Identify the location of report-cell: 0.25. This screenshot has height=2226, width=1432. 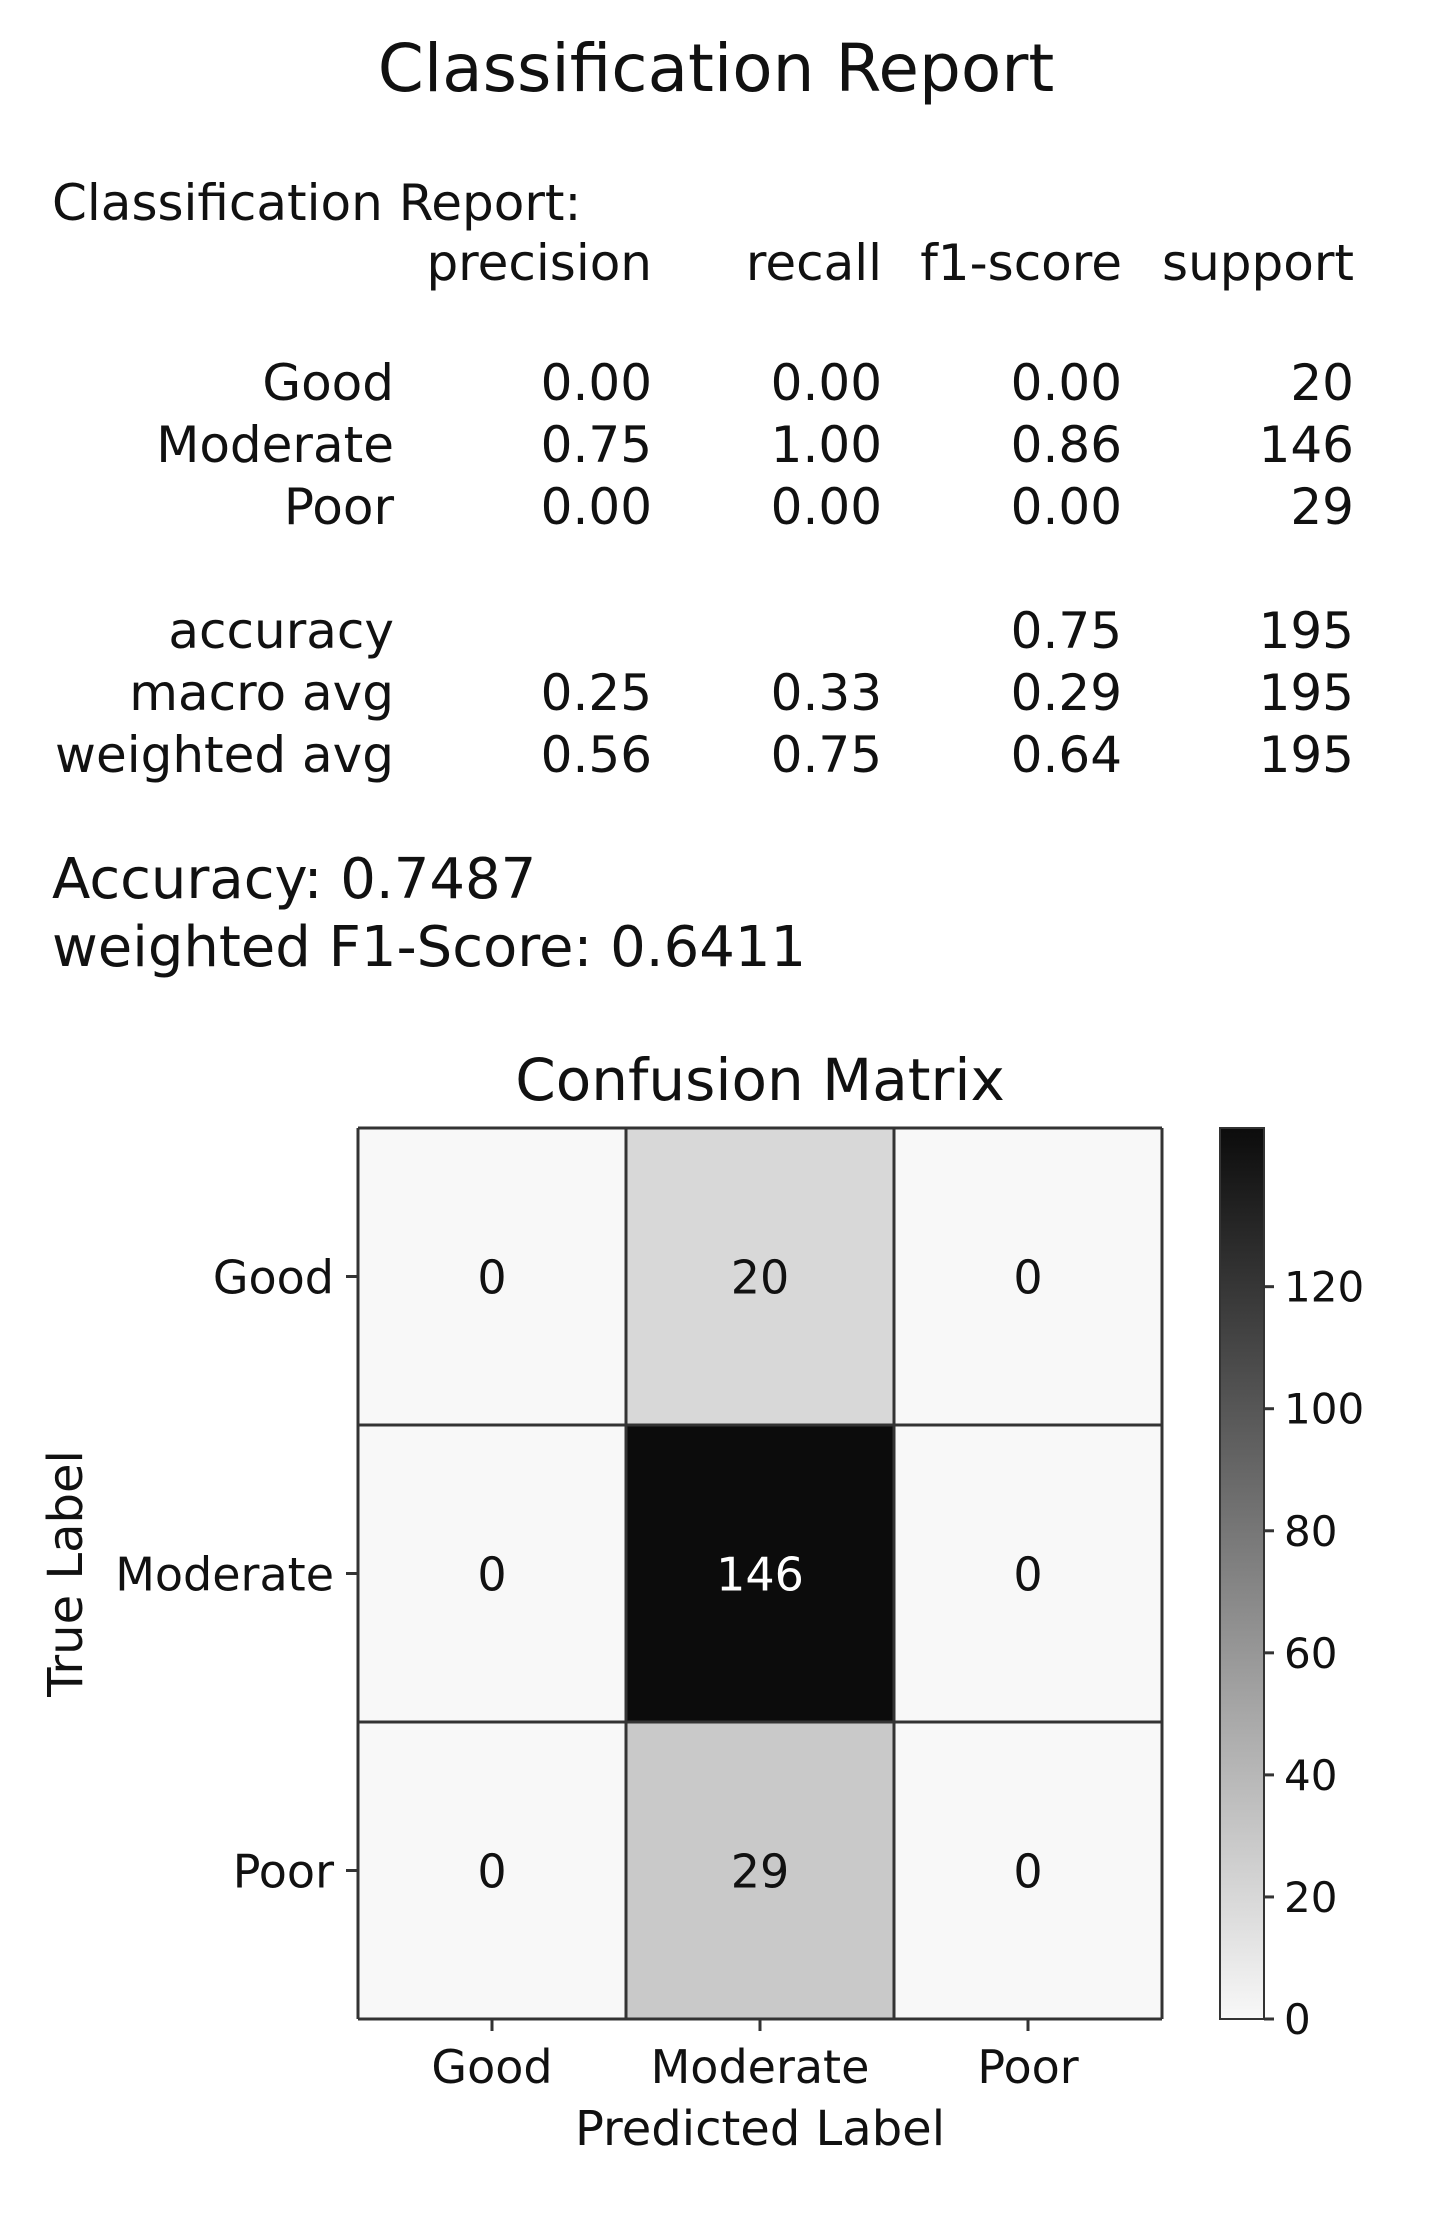
(596, 693).